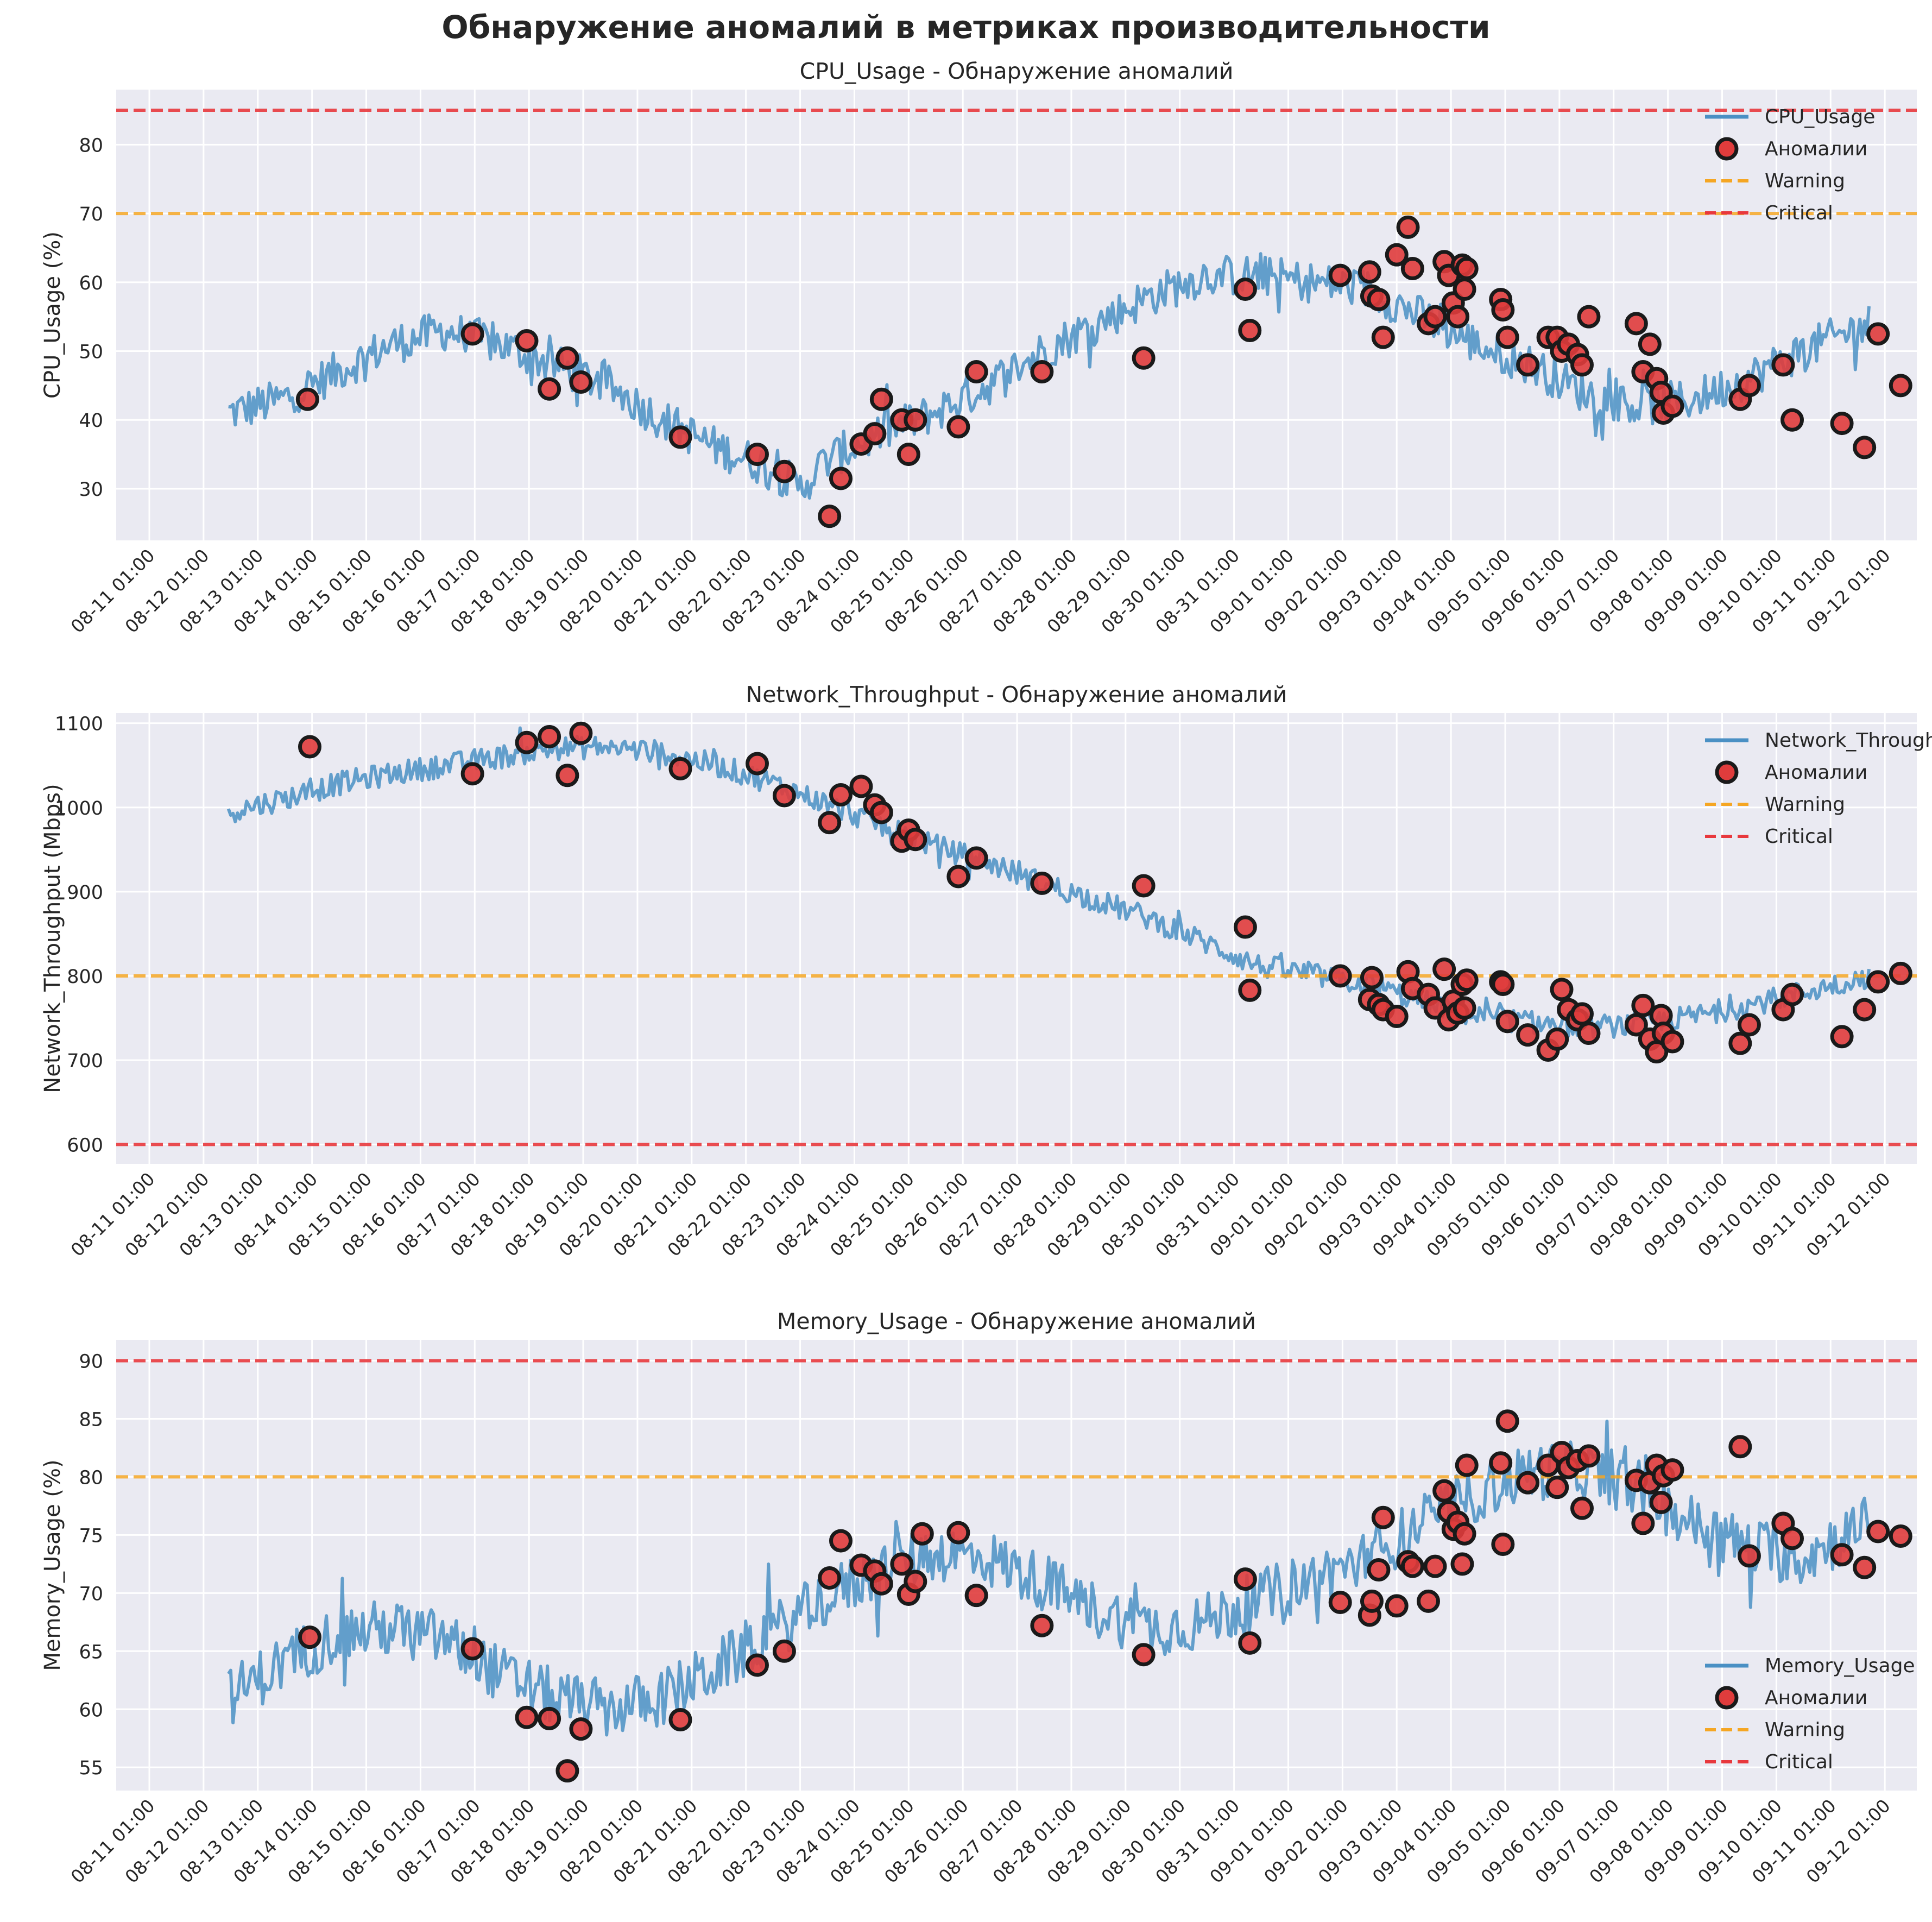 Image resolution: width=1932 pixels, height=1922 pixels. Describe the element at coordinates (85, 1145) in the screenshot. I see `y-tick-label: 600` at that location.